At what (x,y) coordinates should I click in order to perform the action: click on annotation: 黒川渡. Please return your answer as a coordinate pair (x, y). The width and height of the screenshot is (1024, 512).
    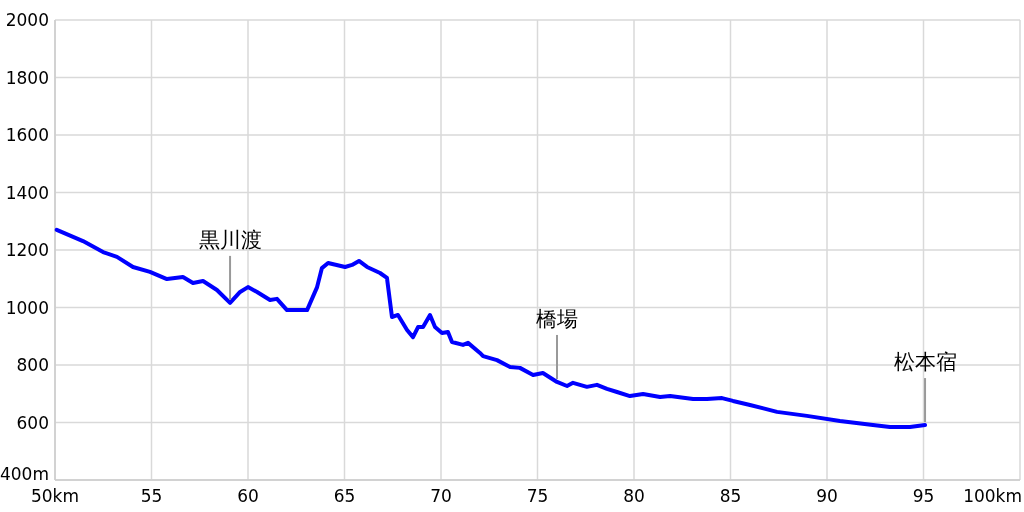
    Looking at the image, I should click on (230, 239).